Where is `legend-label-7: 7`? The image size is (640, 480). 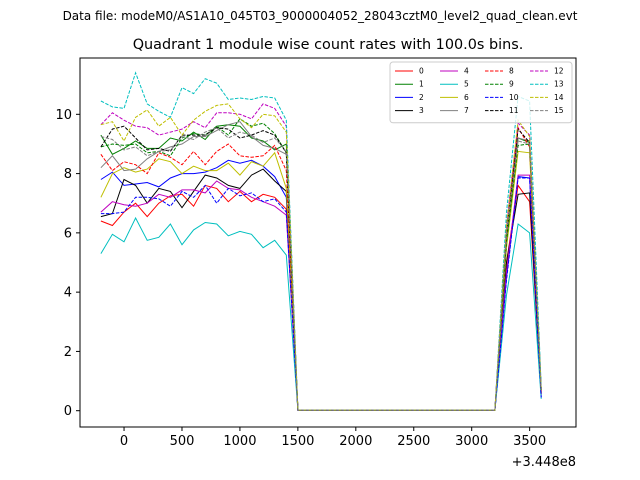
legend-label-7: 7 is located at coordinates (466, 110).